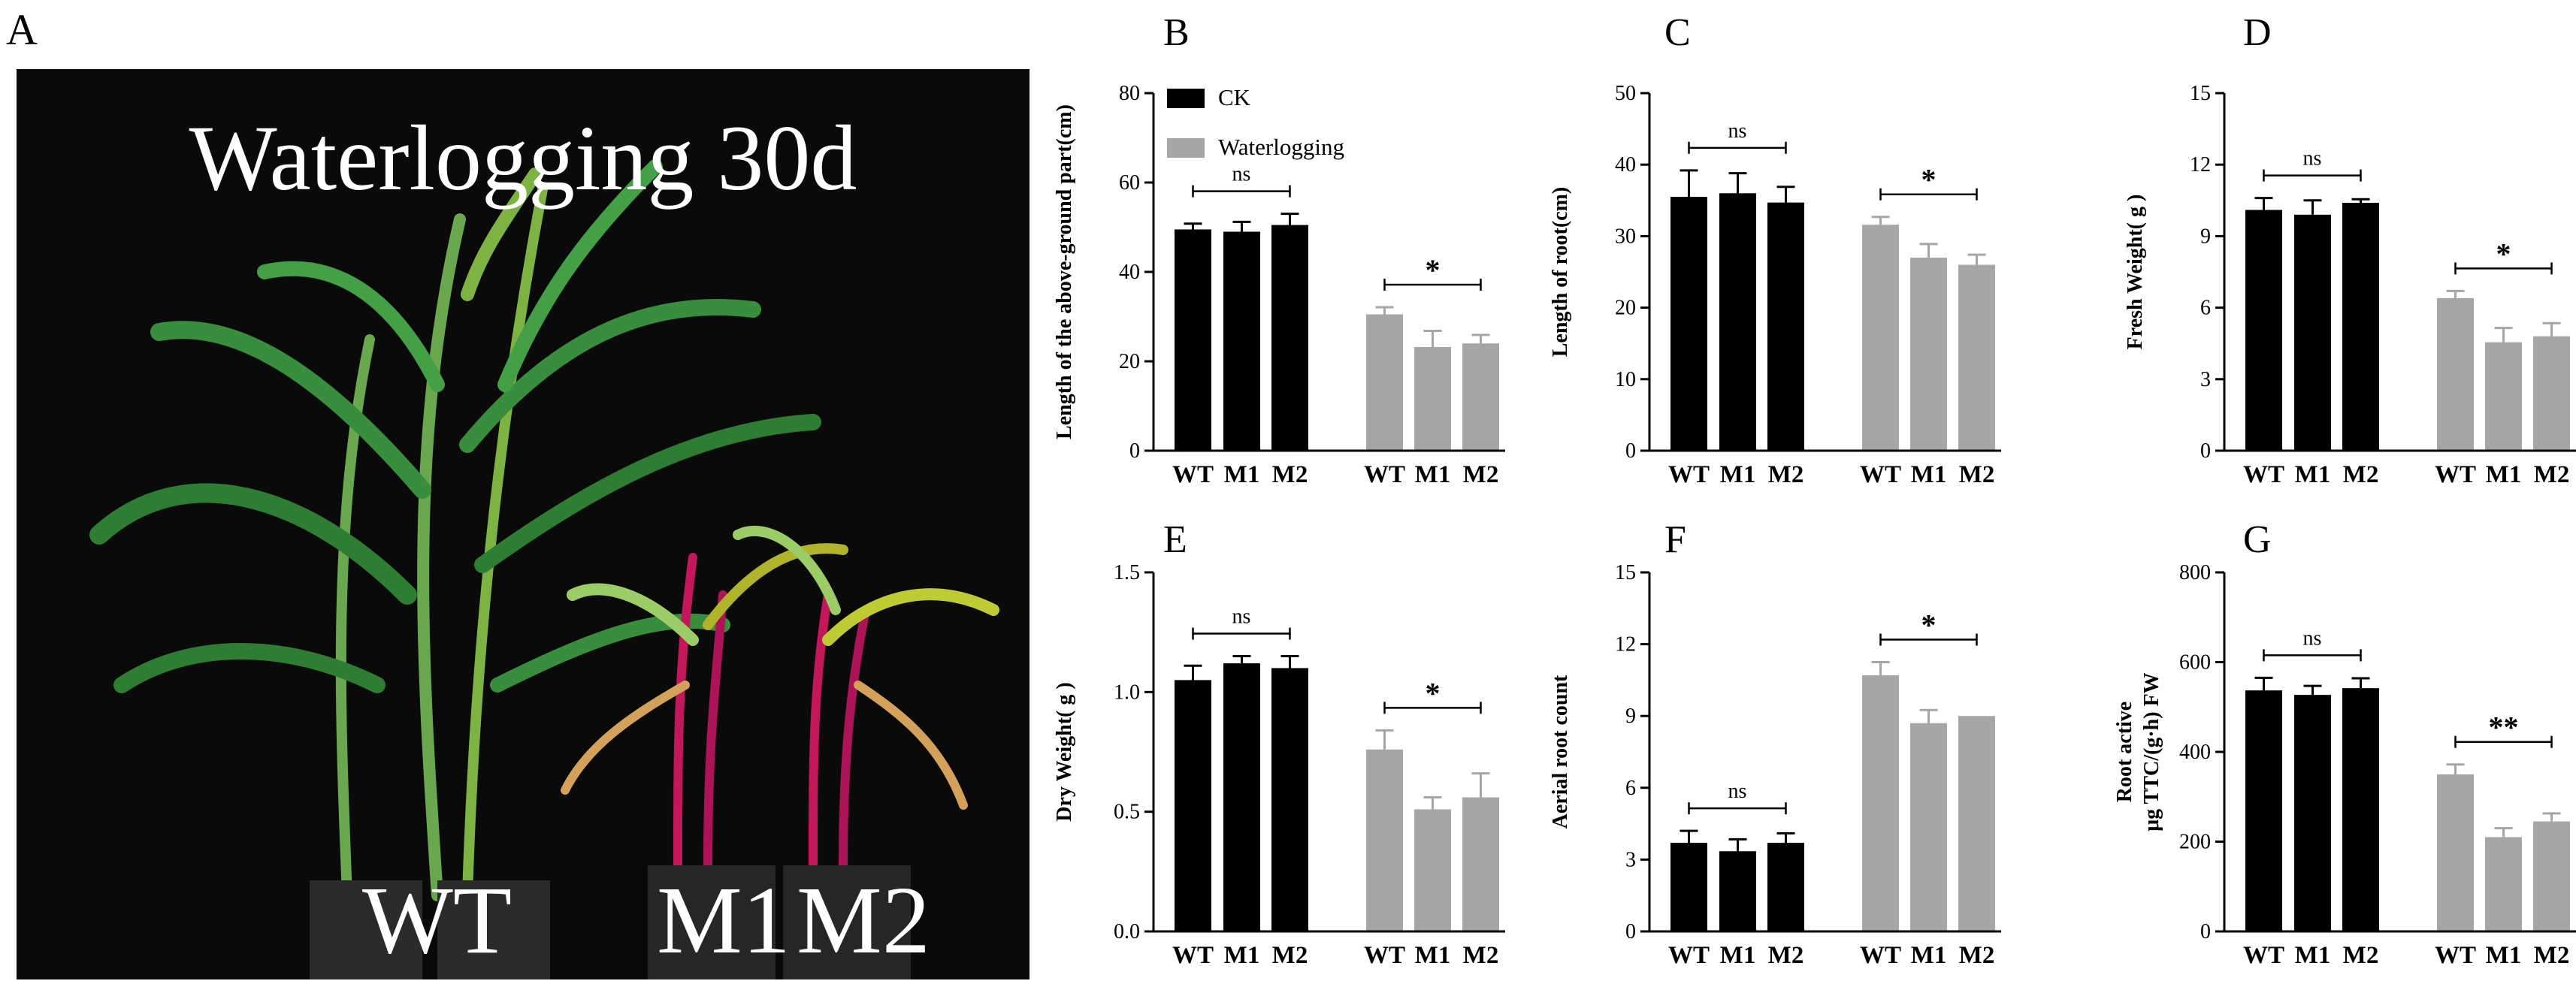 The image size is (2576, 990). I want to click on panel-g-label: G, so click(2258, 539).